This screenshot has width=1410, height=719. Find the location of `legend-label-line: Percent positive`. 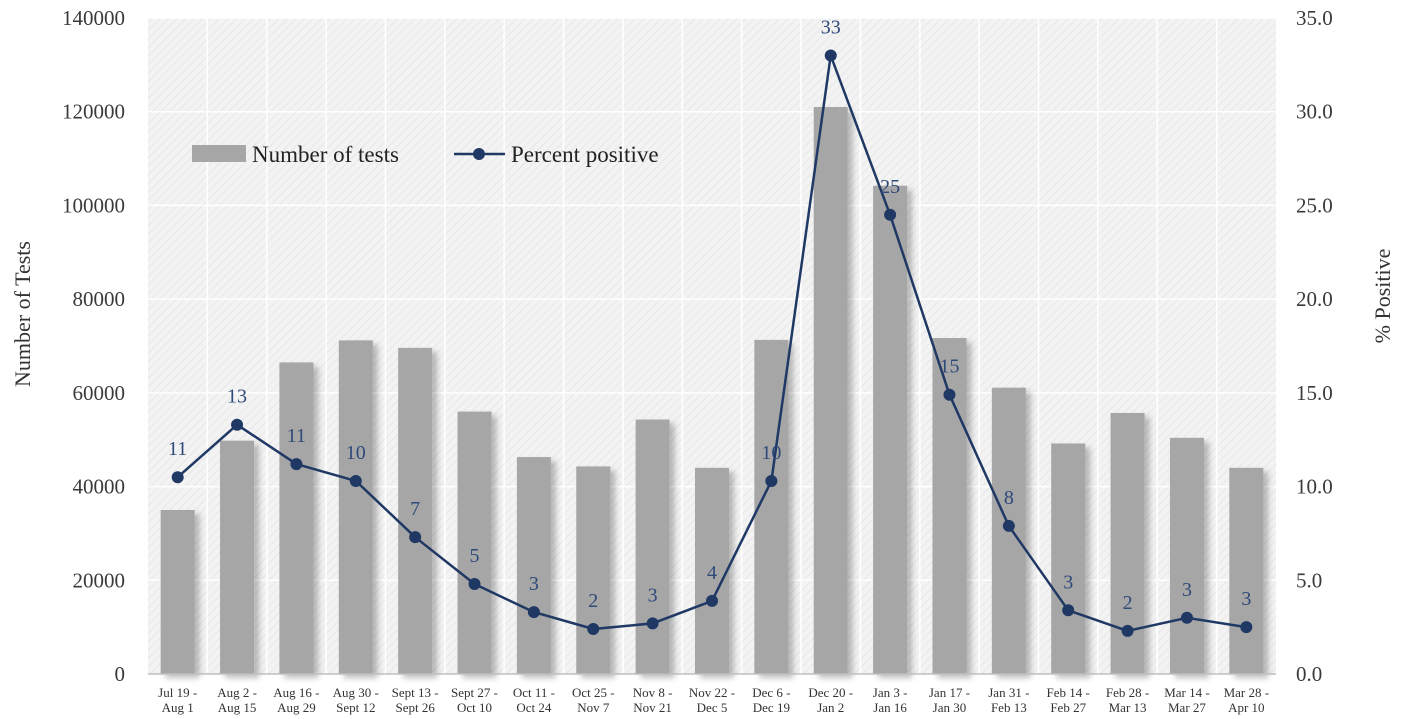

legend-label-line: Percent positive is located at coordinates (585, 154).